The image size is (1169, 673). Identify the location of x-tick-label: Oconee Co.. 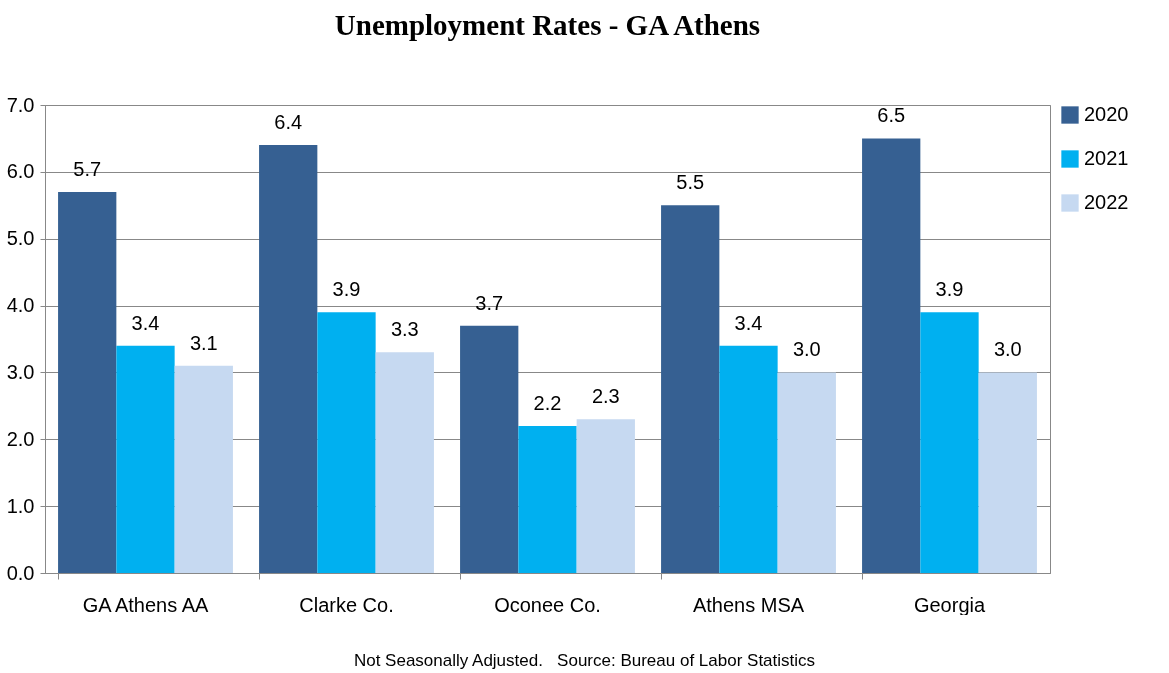
(547, 604).